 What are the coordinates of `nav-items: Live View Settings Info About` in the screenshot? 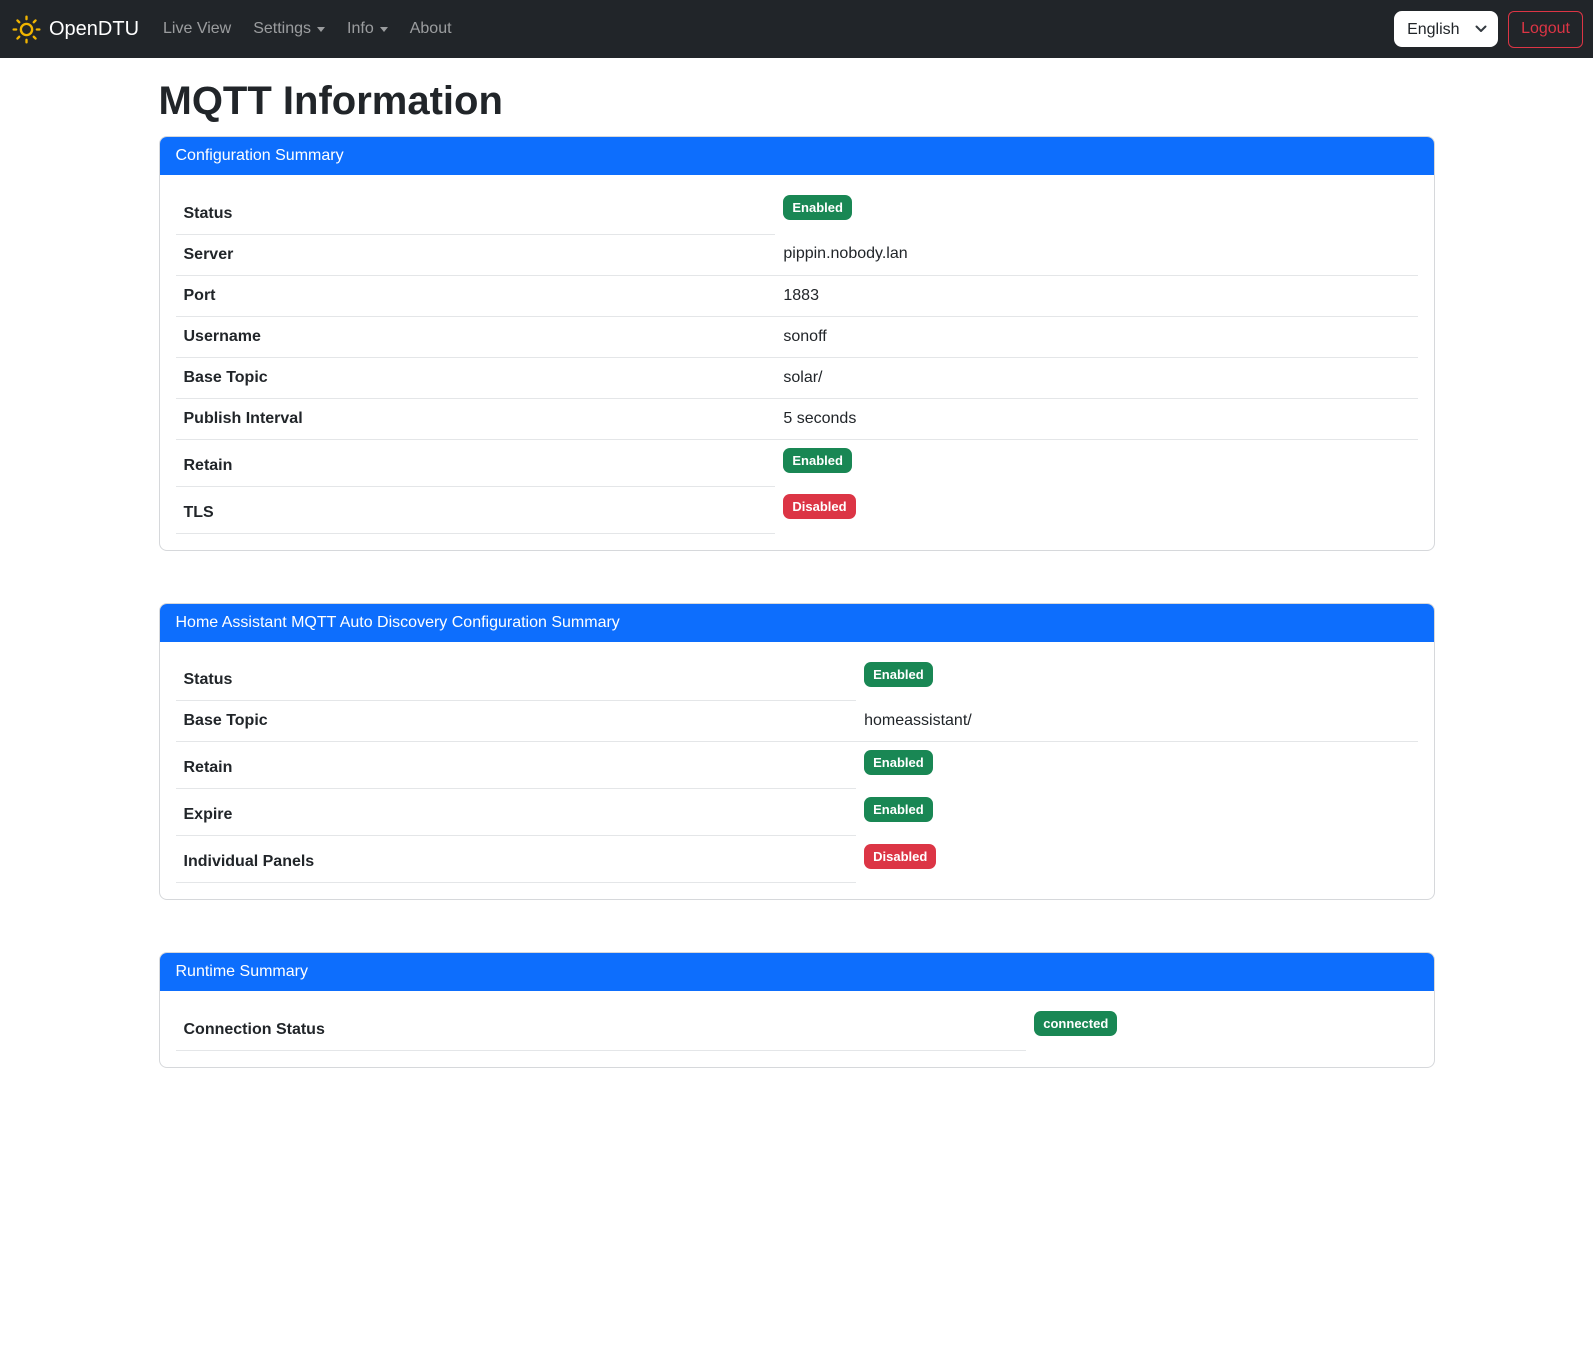 It's located at (310, 29).